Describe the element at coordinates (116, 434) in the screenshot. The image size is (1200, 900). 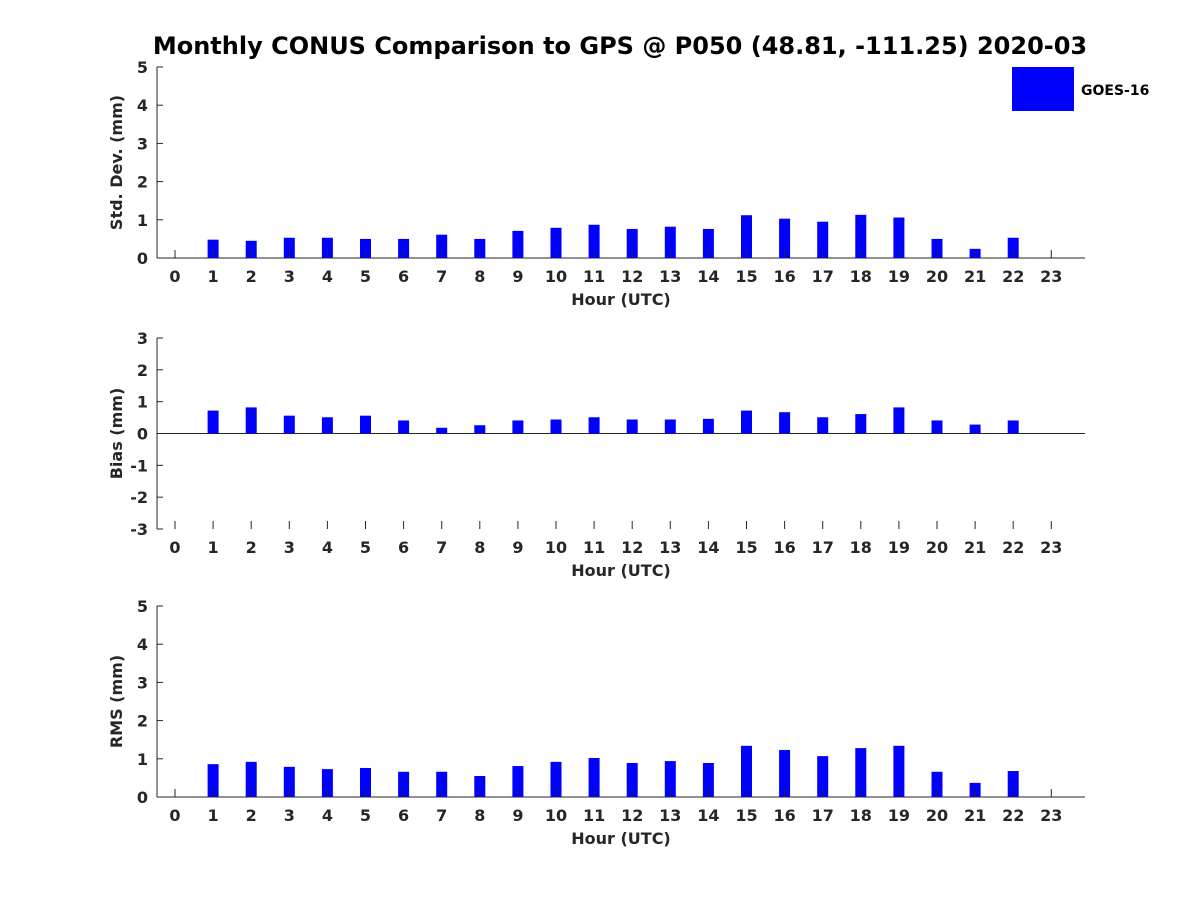
I see `y-axis-label: Bias (mm)` at that location.